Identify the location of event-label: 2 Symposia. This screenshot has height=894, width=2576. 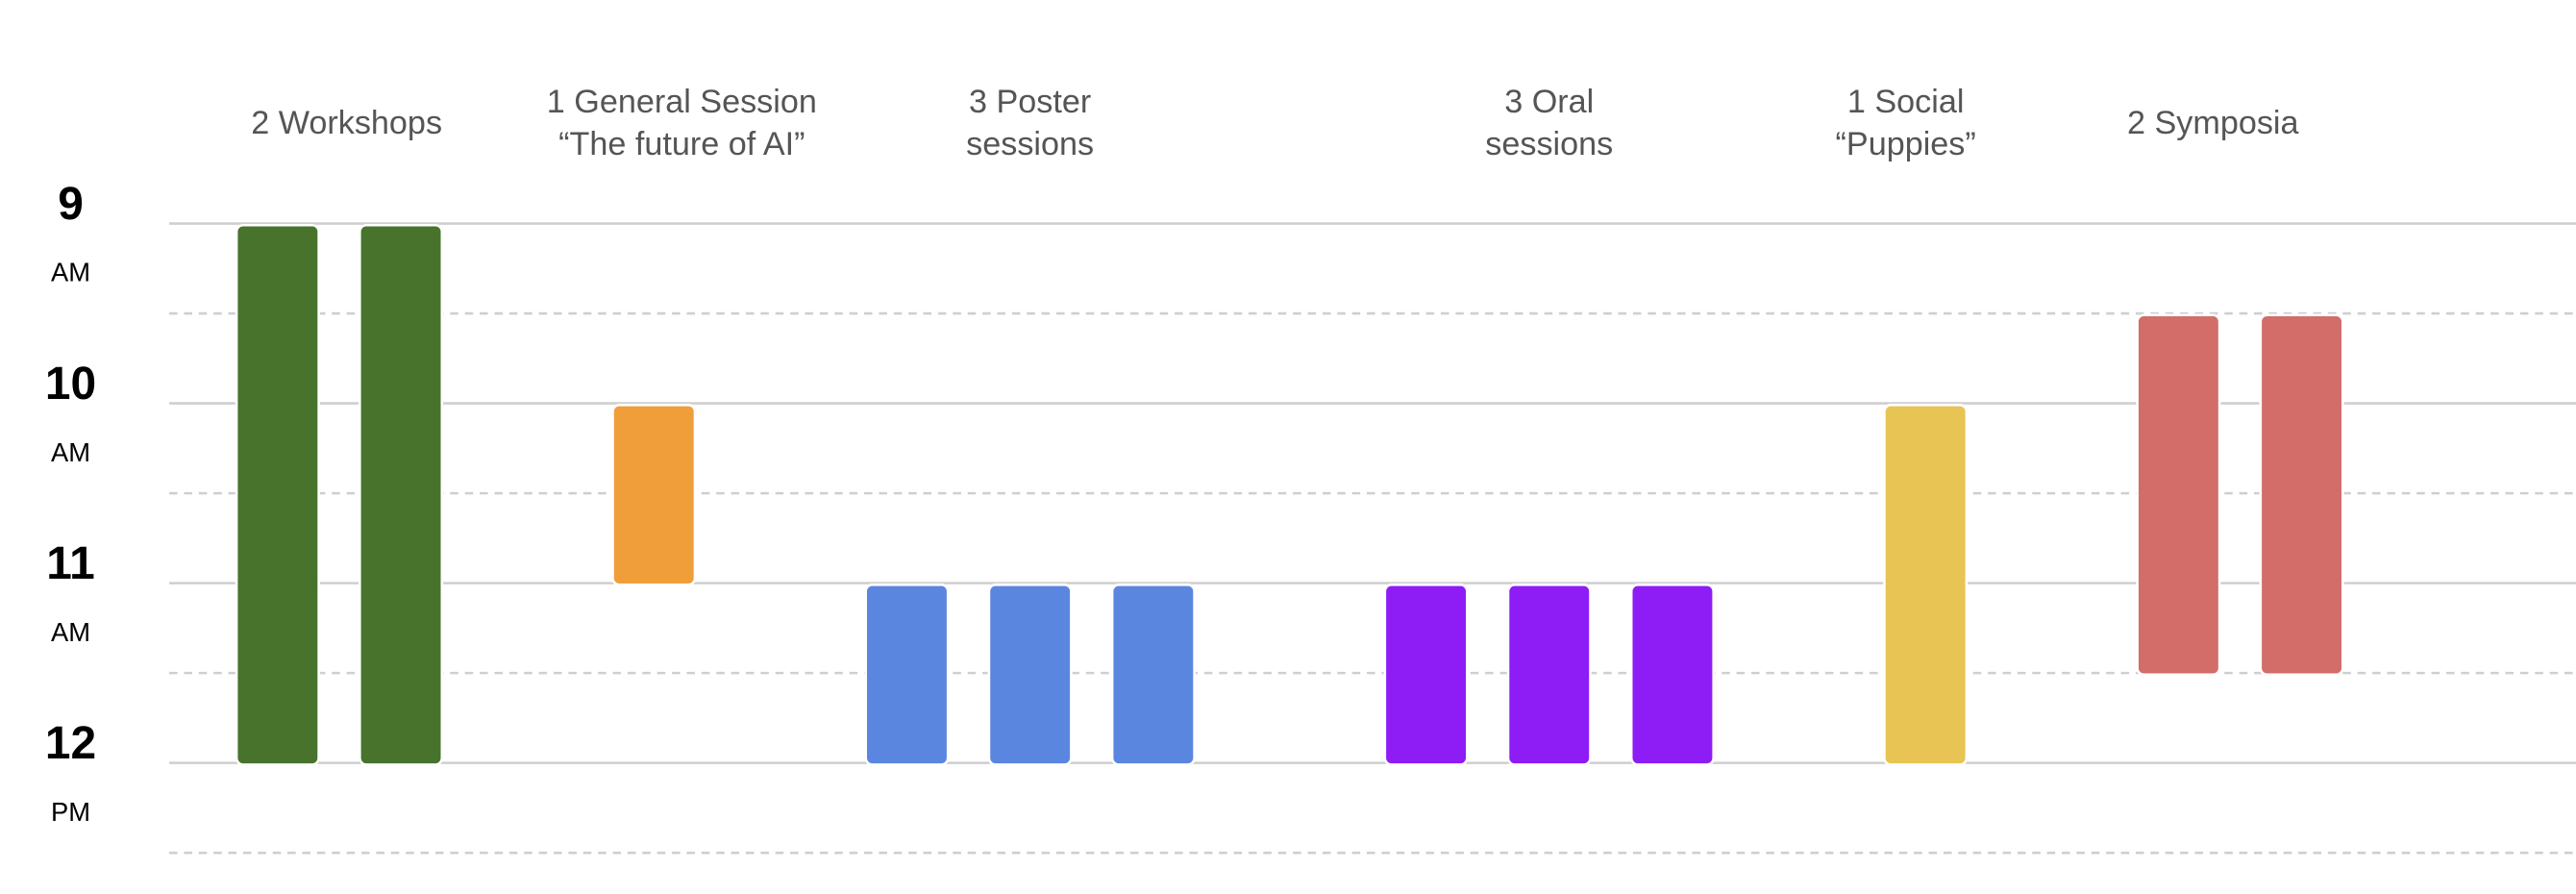
(2213, 123).